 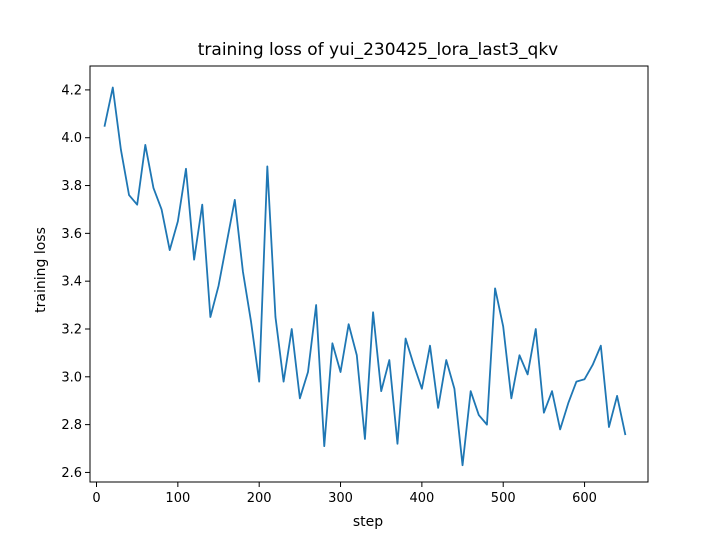 What do you see at coordinates (340, 498) in the screenshot?
I see `x-tick-label: 300` at bounding box center [340, 498].